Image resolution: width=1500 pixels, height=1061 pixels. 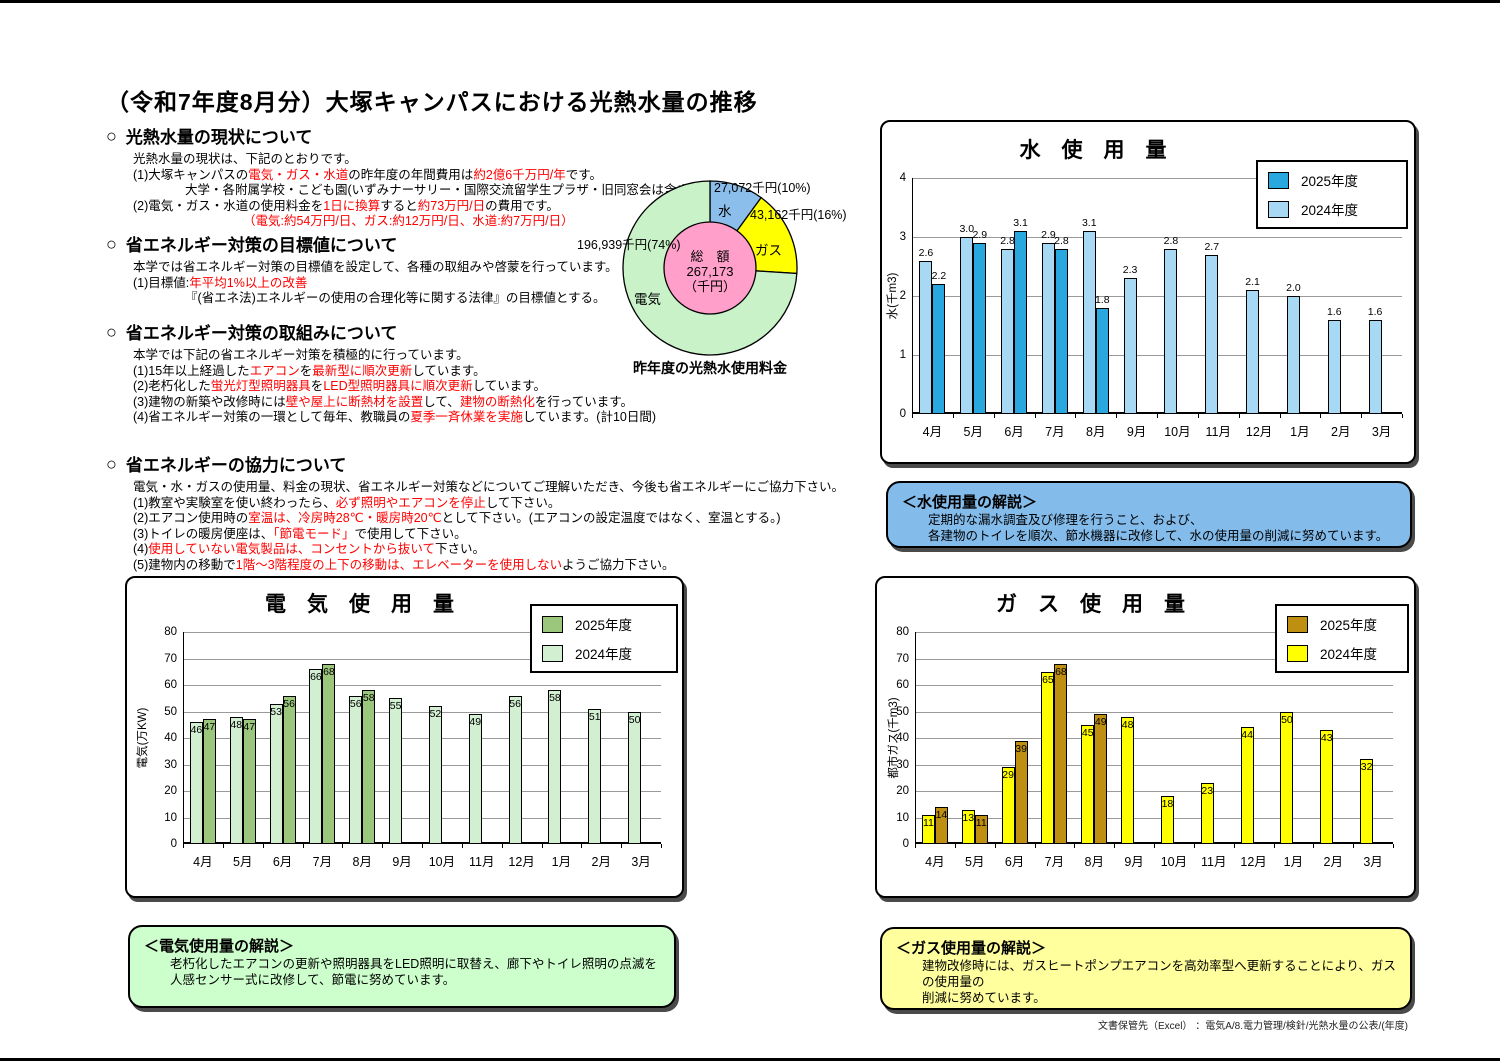 What do you see at coordinates (243, 862) in the screenshot?
I see `x-category-label: 5月` at bounding box center [243, 862].